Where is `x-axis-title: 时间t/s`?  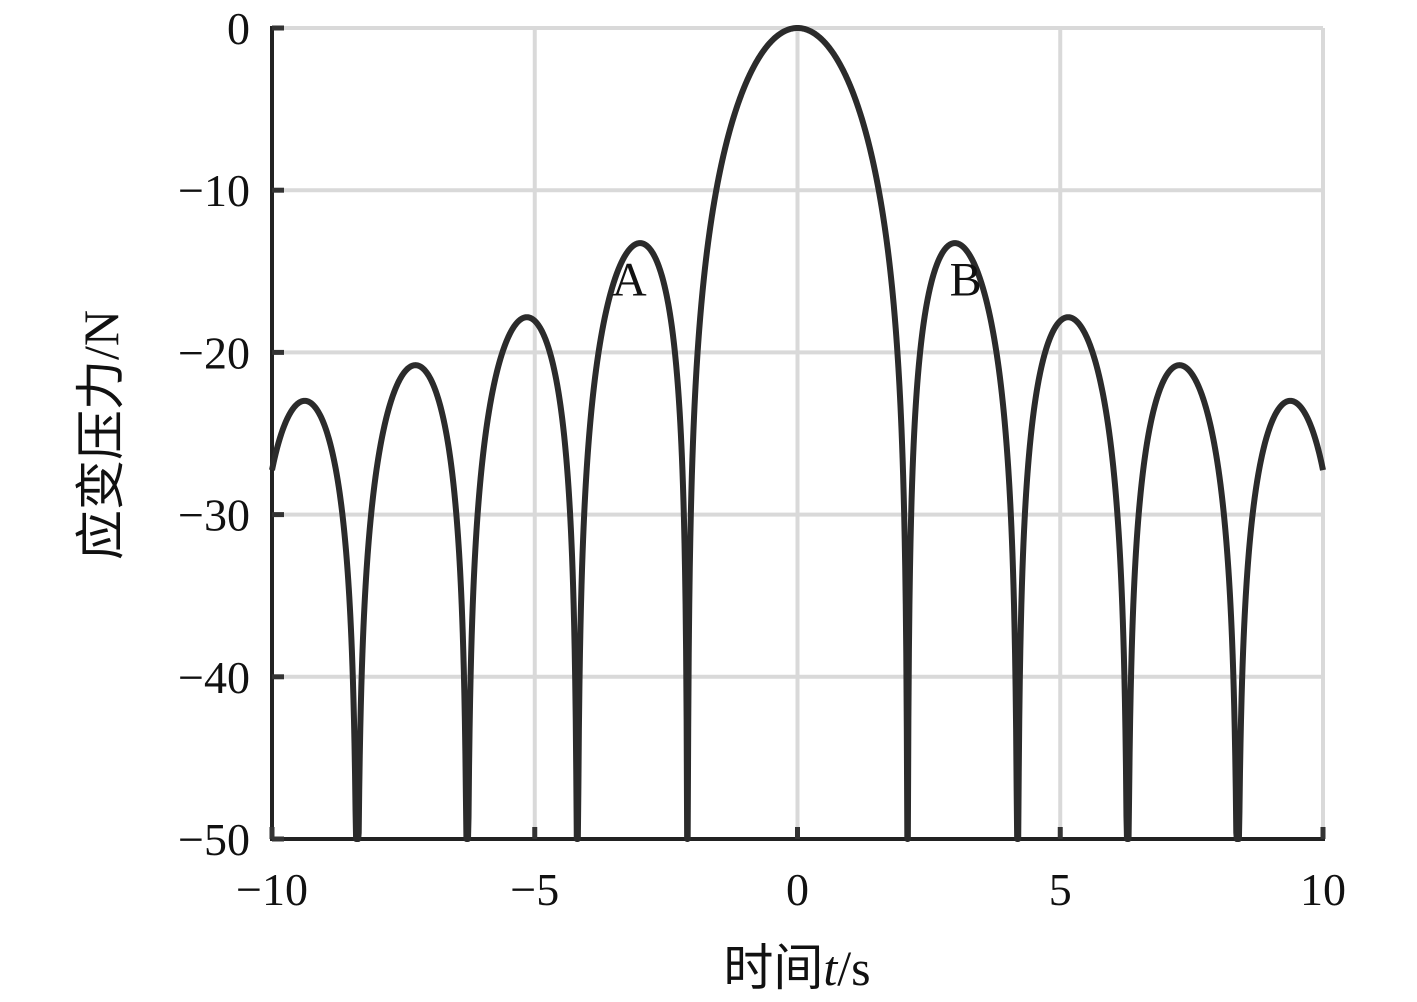
x-axis-title: 时间t/s is located at coordinates (796, 968).